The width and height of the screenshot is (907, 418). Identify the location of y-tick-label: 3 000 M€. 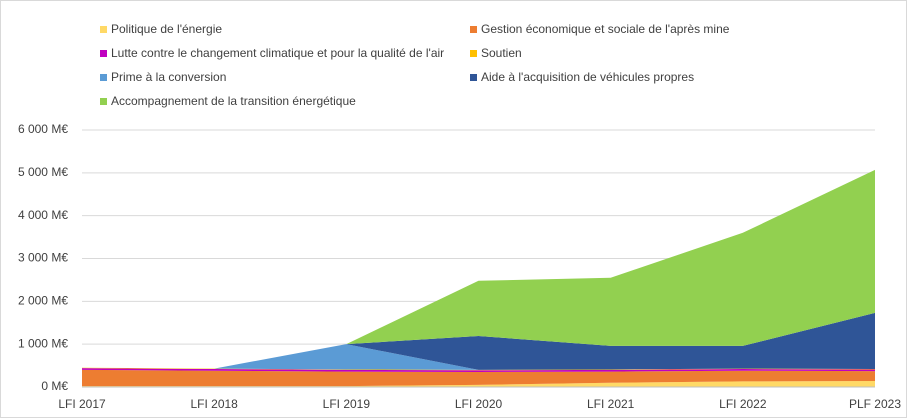
(43, 258).